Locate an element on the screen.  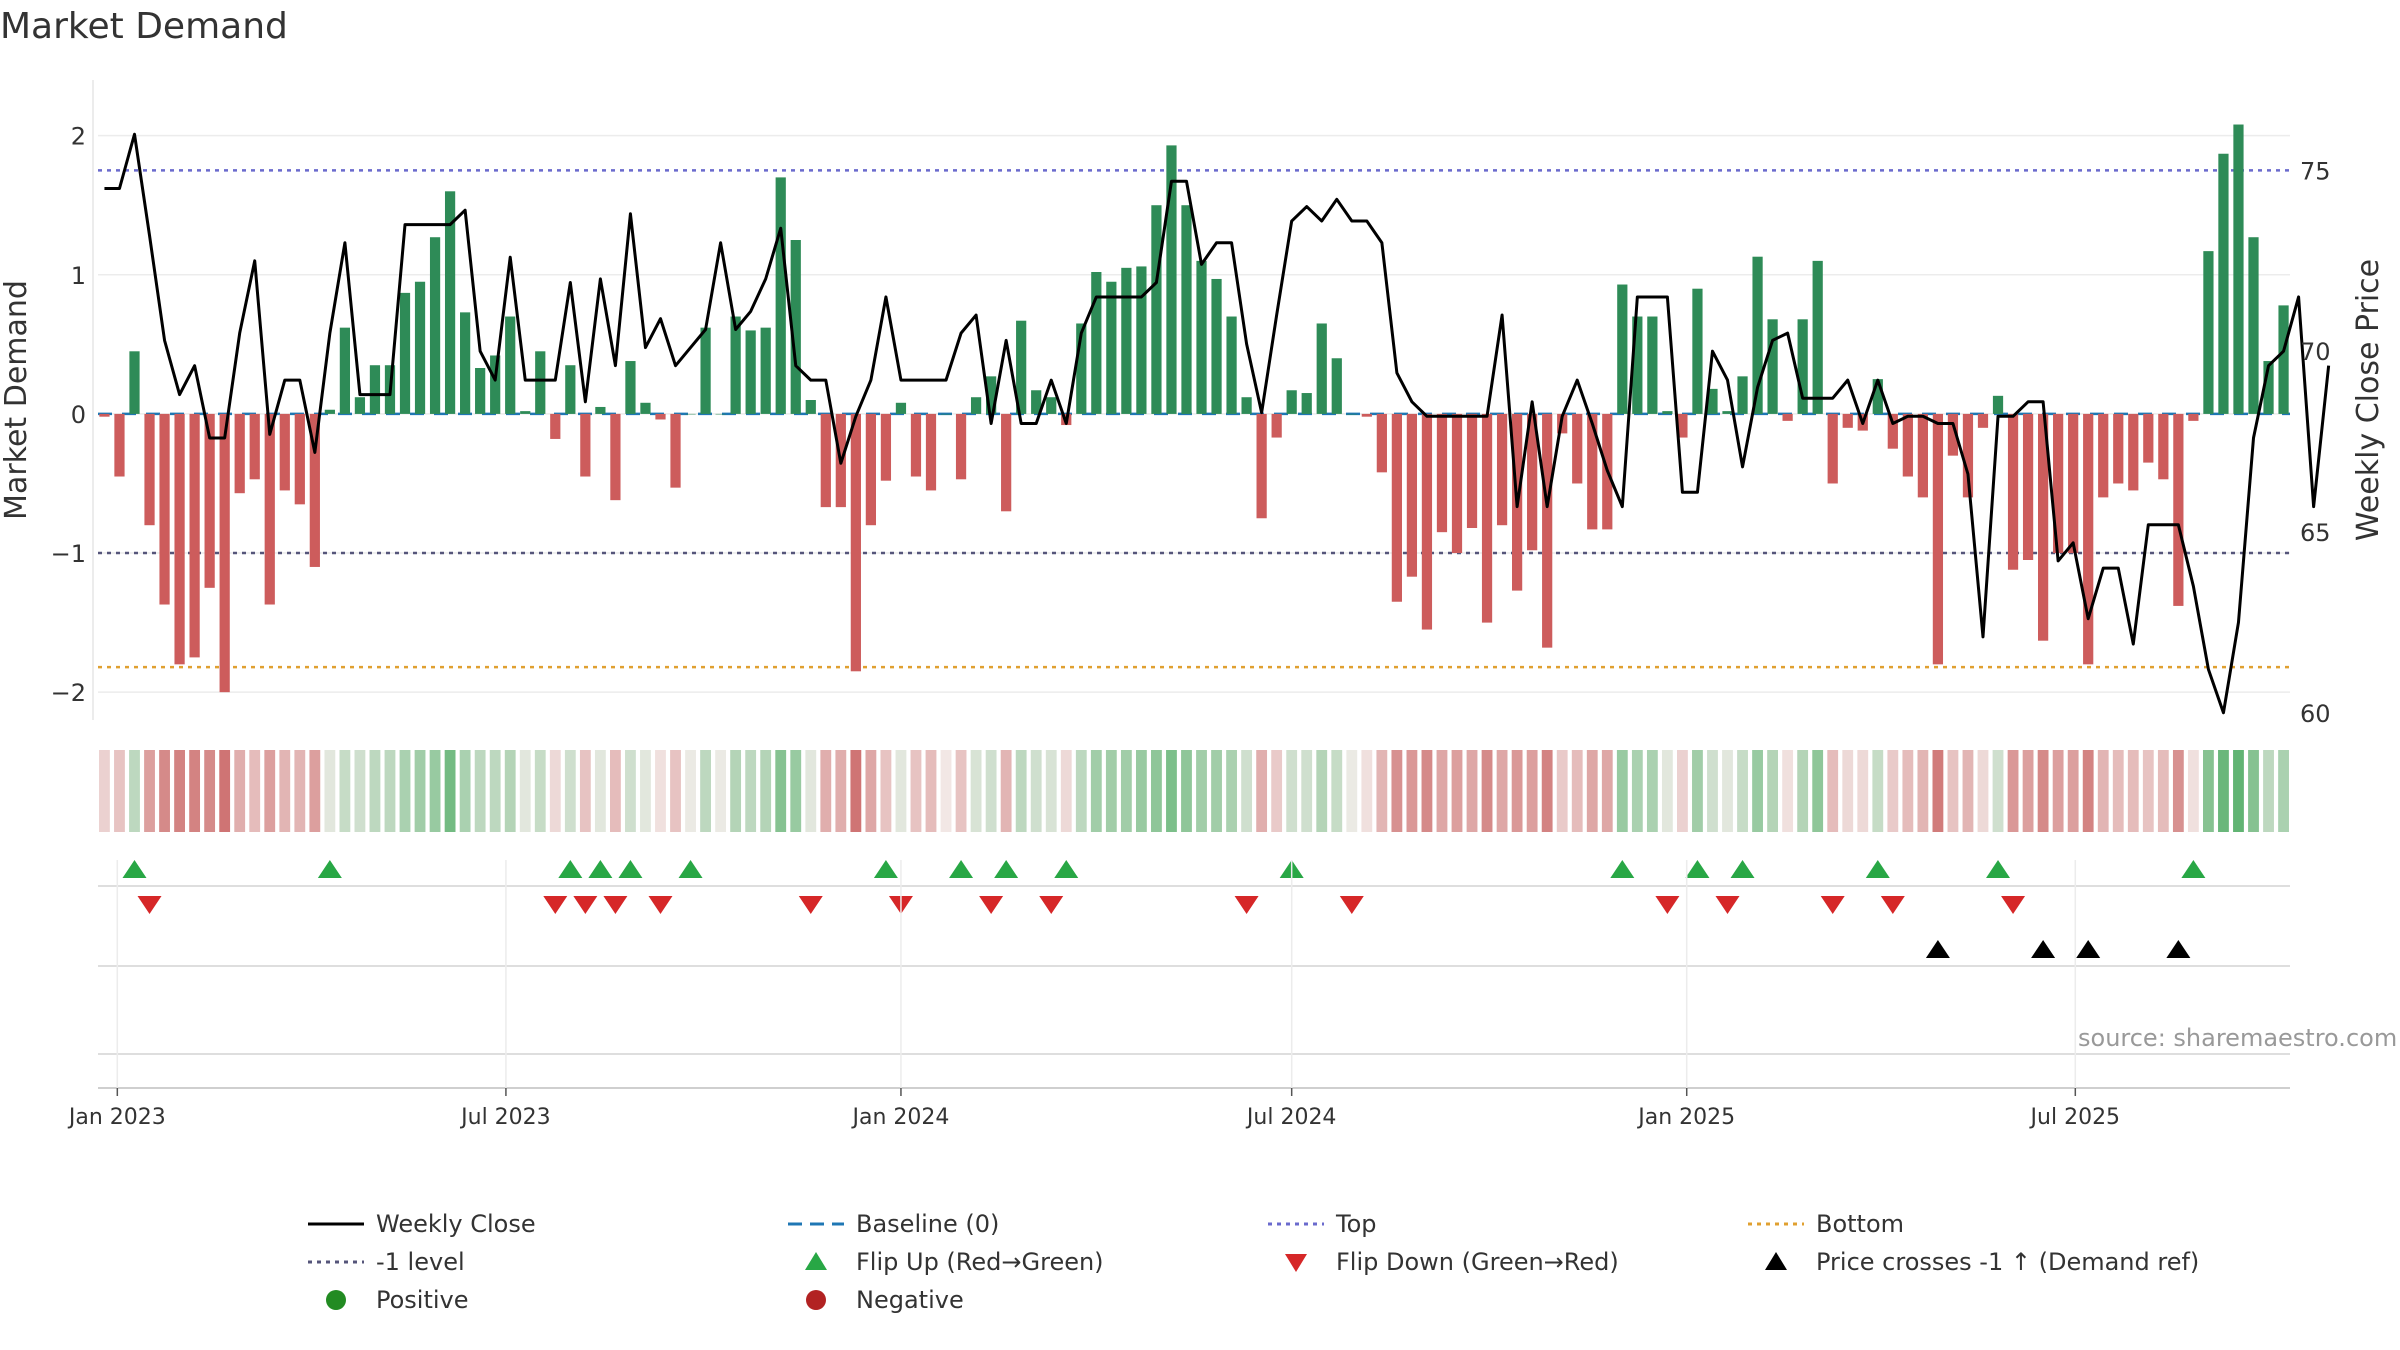
legend-item: Top is located at coordinates (1318, 1224).